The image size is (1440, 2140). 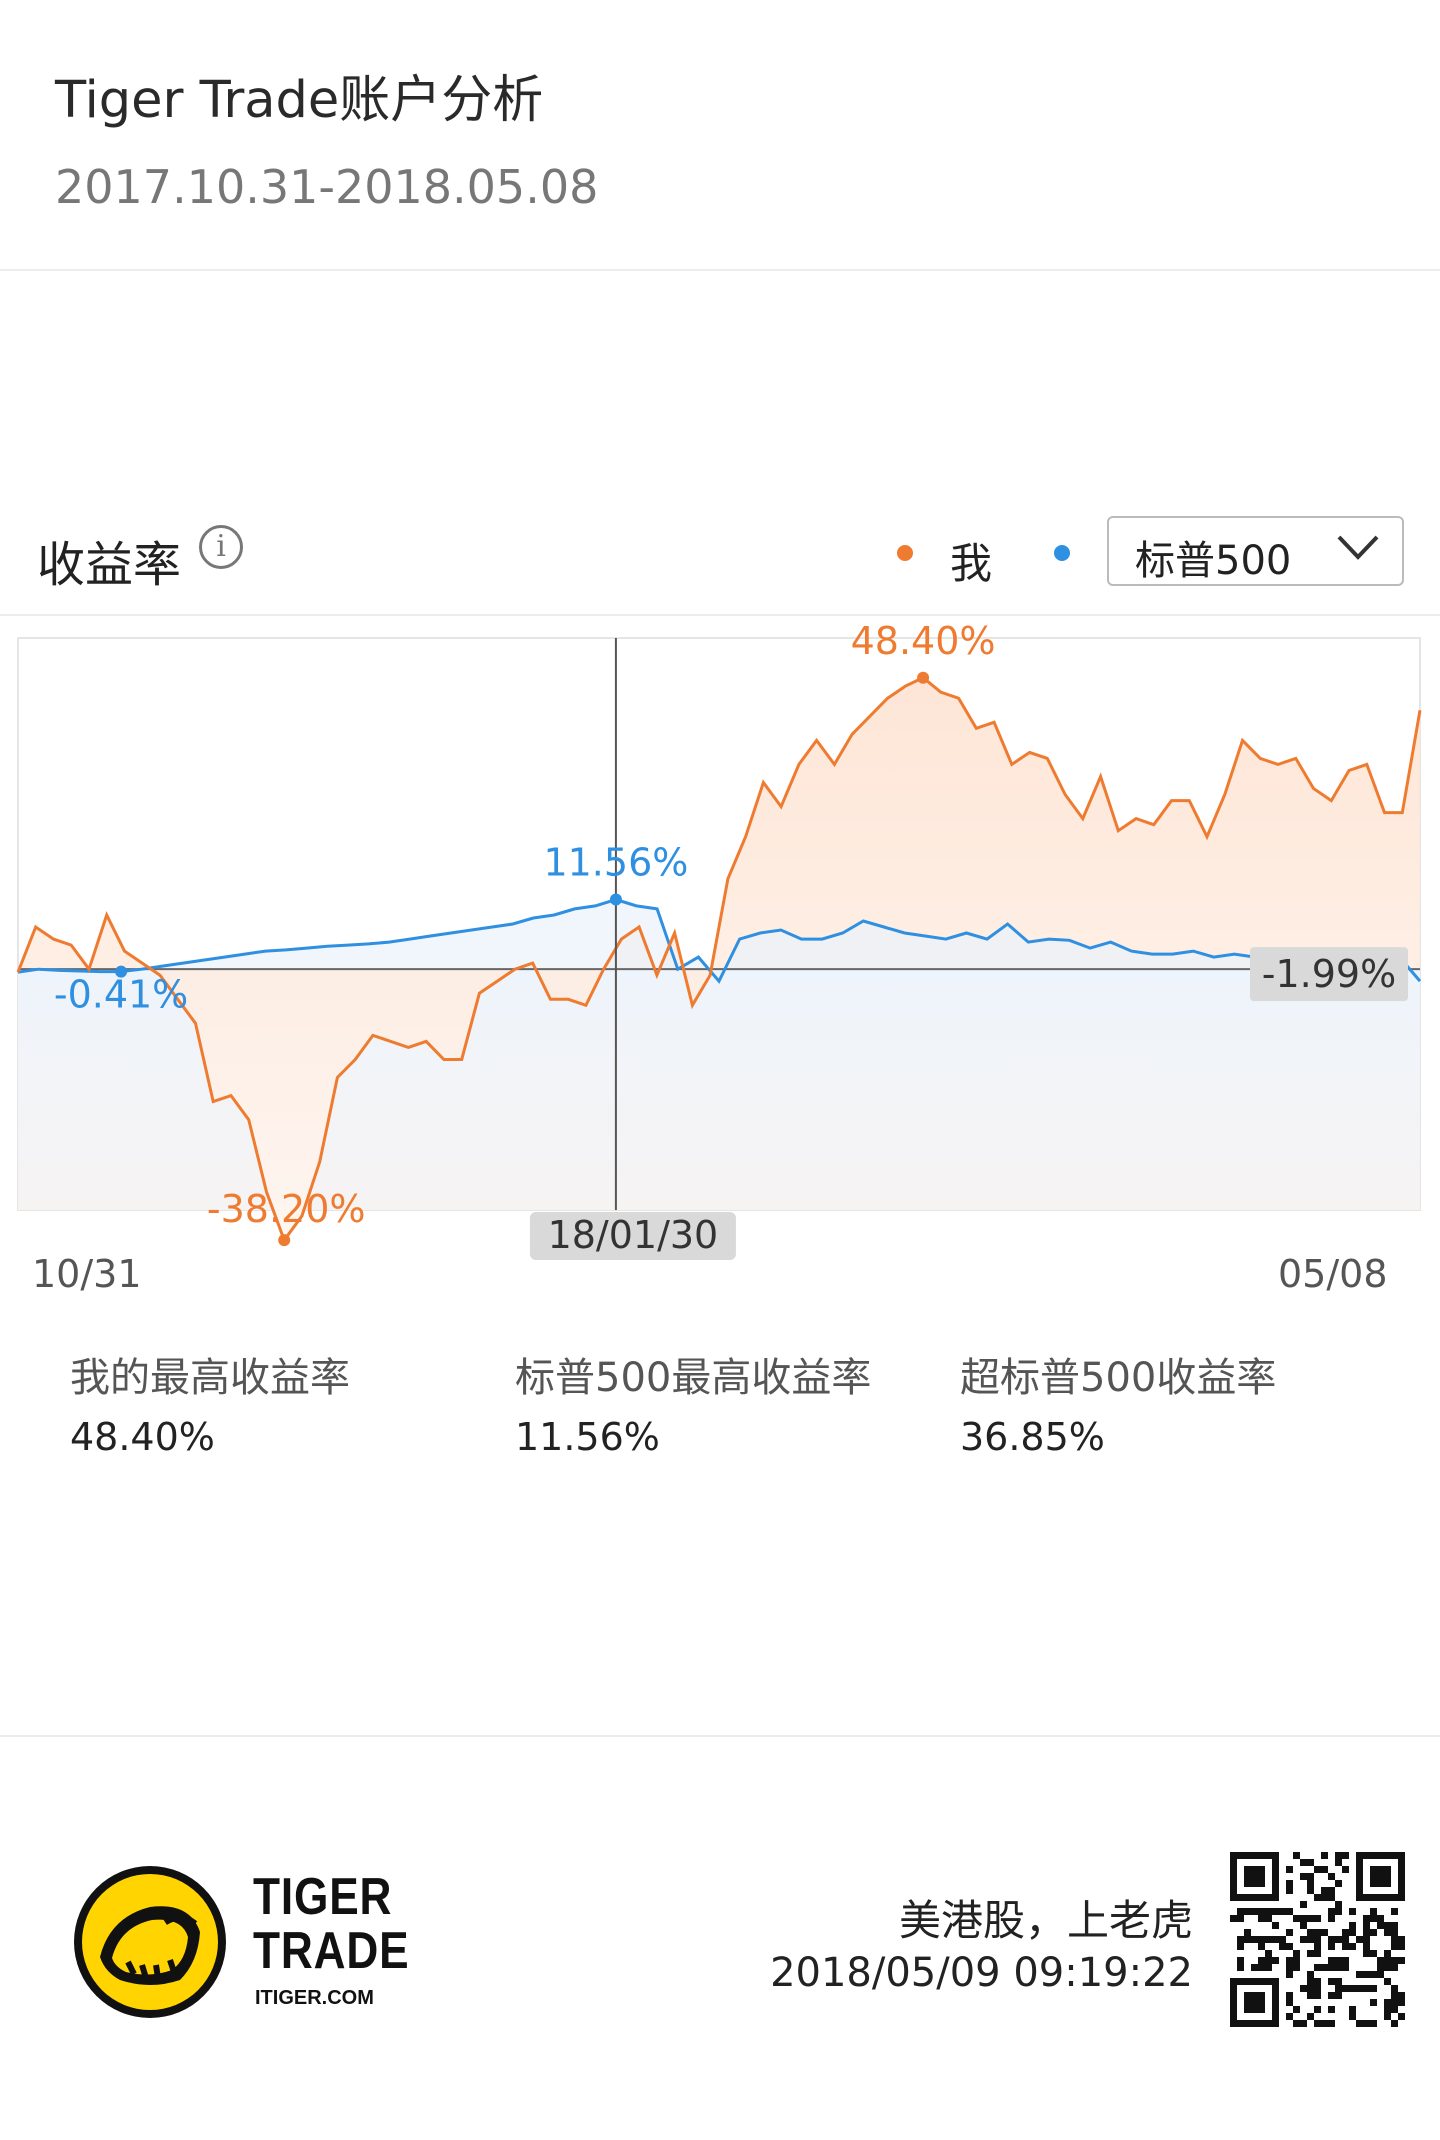 I want to click on stat-value: 36.85%, so click(x=1032, y=1437).